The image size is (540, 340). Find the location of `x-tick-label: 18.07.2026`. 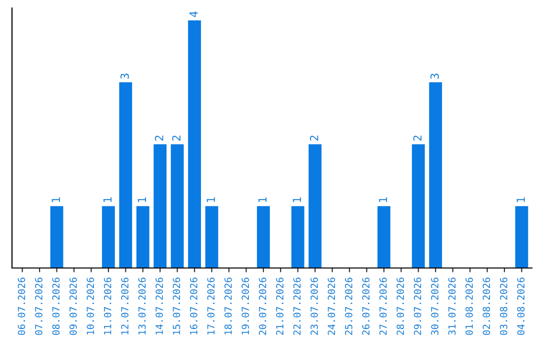

x-tick-label: 18.07.2026 is located at coordinates (228, 306).